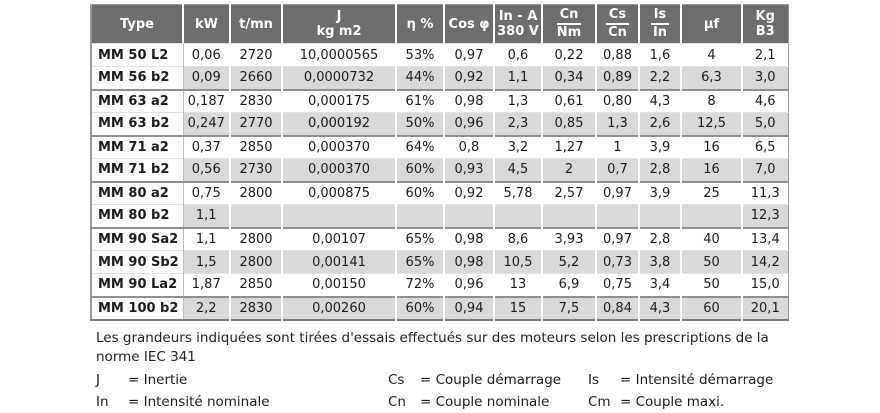  Describe the element at coordinates (420, 146) in the screenshot. I see `cell-eta: 64%` at that location.